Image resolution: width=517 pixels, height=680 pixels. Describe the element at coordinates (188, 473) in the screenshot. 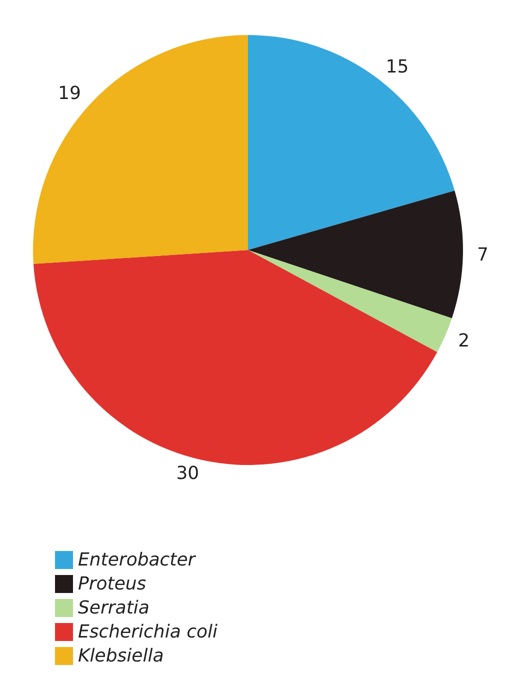

I see `data-label: 30` at that location.